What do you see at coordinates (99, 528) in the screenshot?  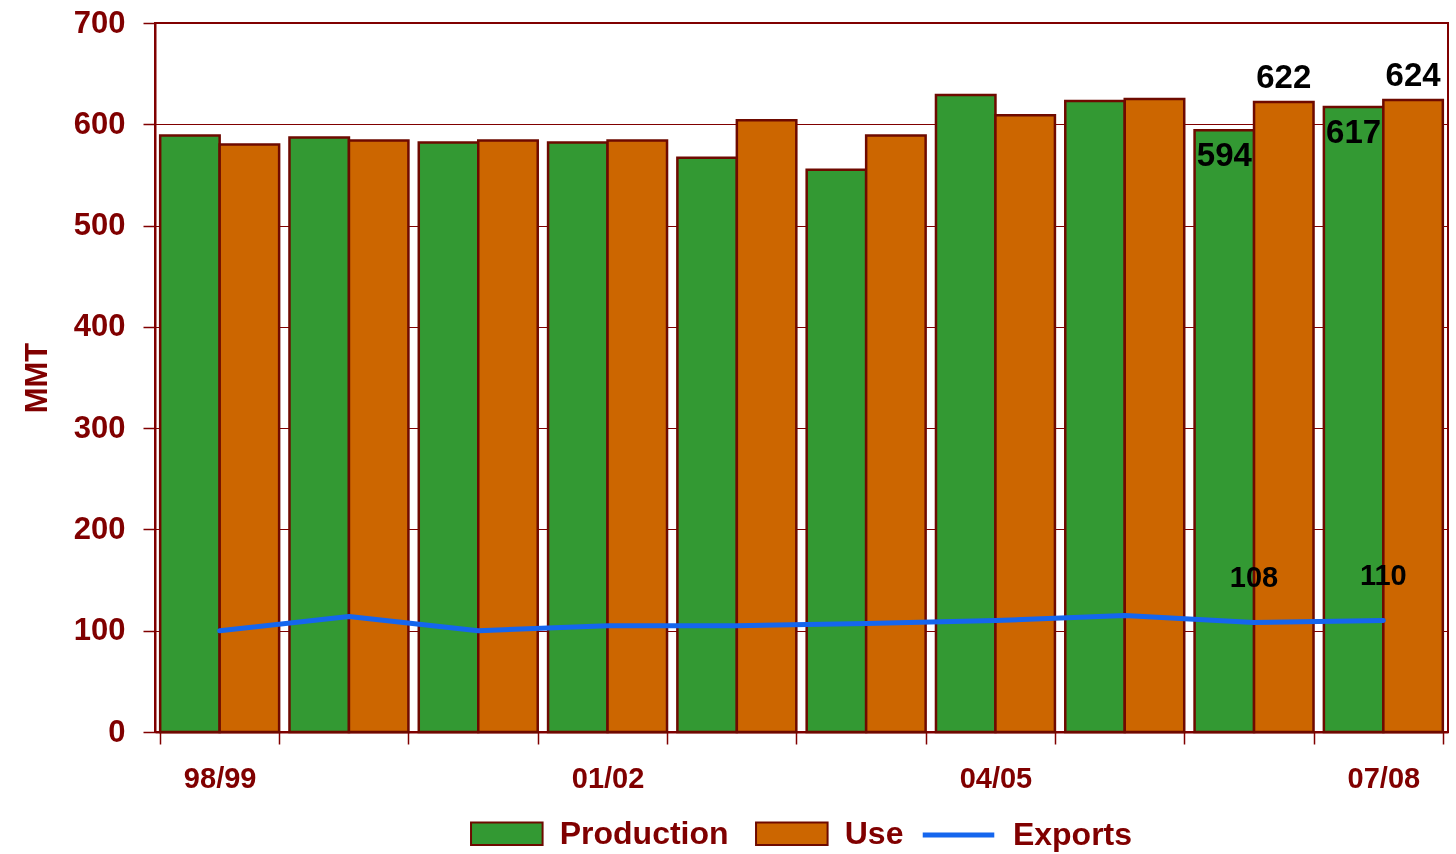 I see `y-tick-label: 200` at bounding box center [99, 528].